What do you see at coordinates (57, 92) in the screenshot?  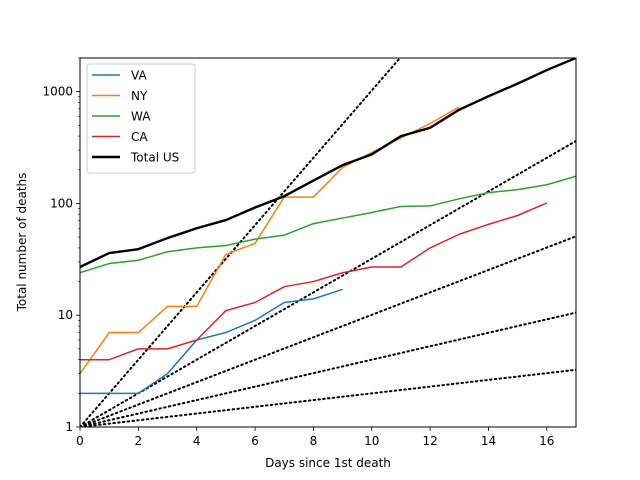 I see `y-tick-label: 1000` at bounding box center [57, 92].